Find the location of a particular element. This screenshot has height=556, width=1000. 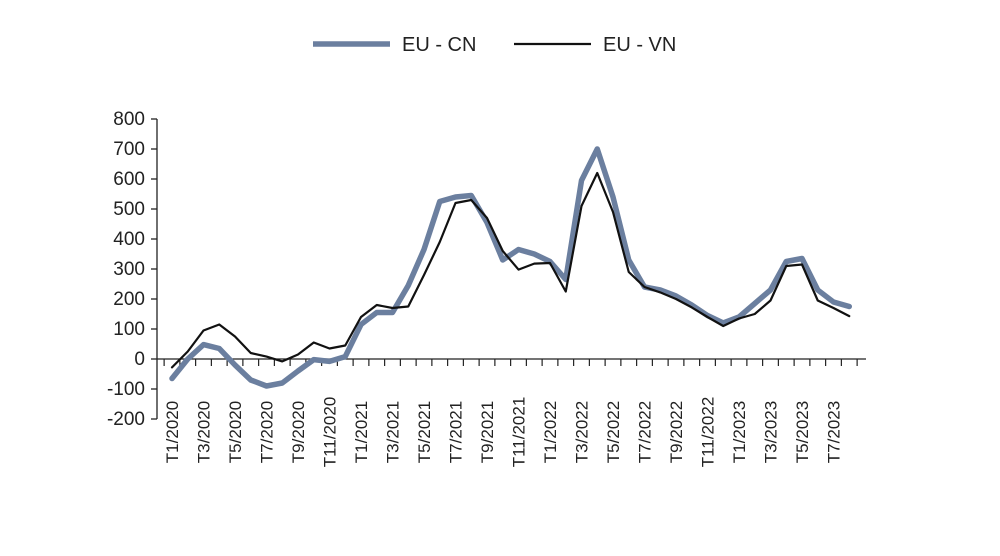

x-tick-label: T1/2023 is located at coordinates (739, 432).